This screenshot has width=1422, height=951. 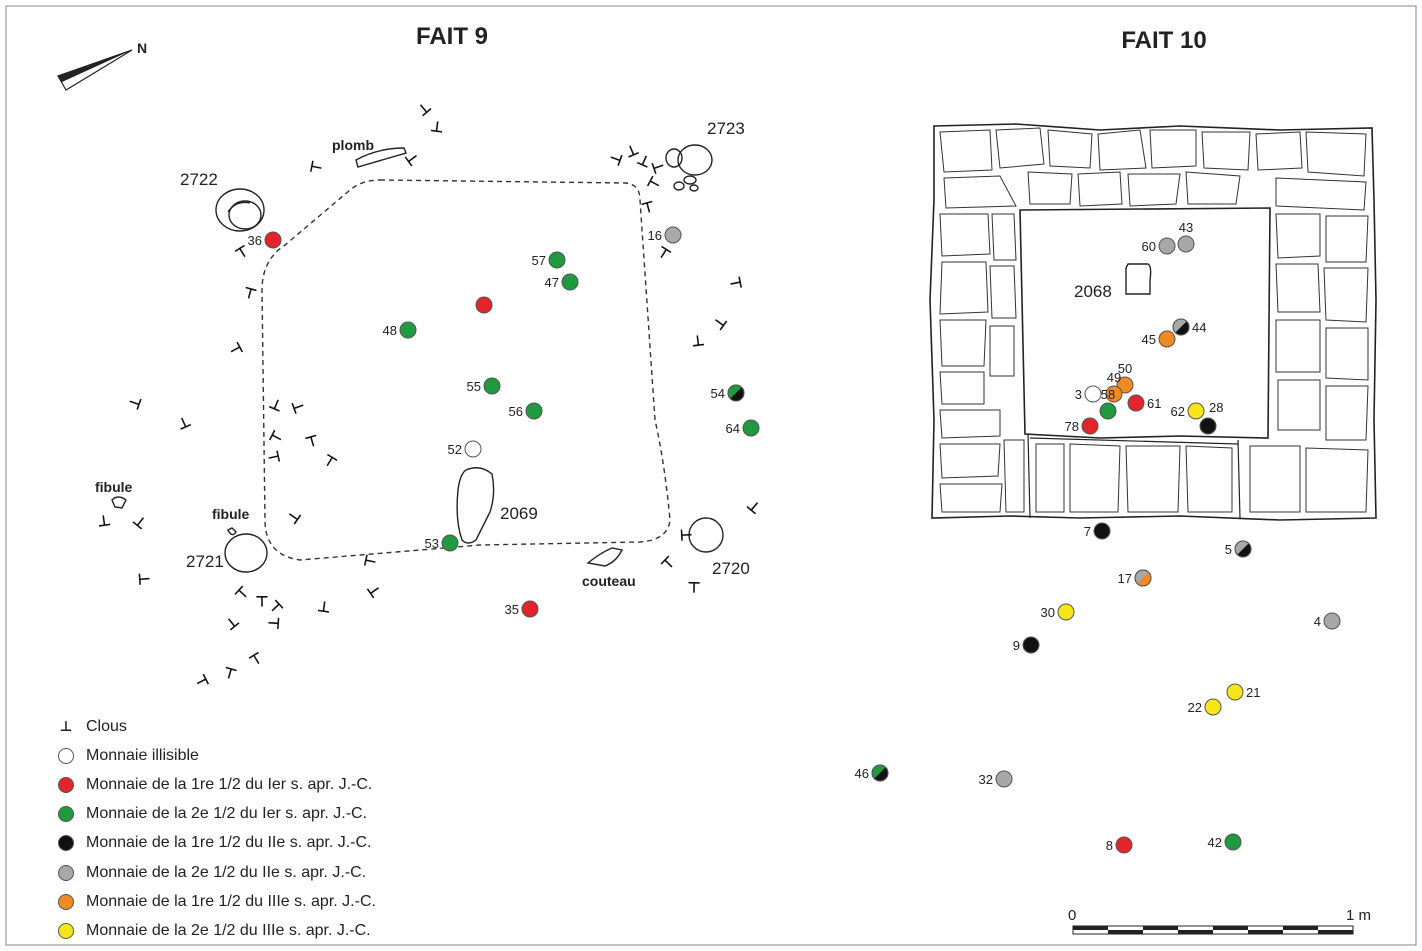 I want to click on coin-number-label: 56, so click(x=516, y=411).